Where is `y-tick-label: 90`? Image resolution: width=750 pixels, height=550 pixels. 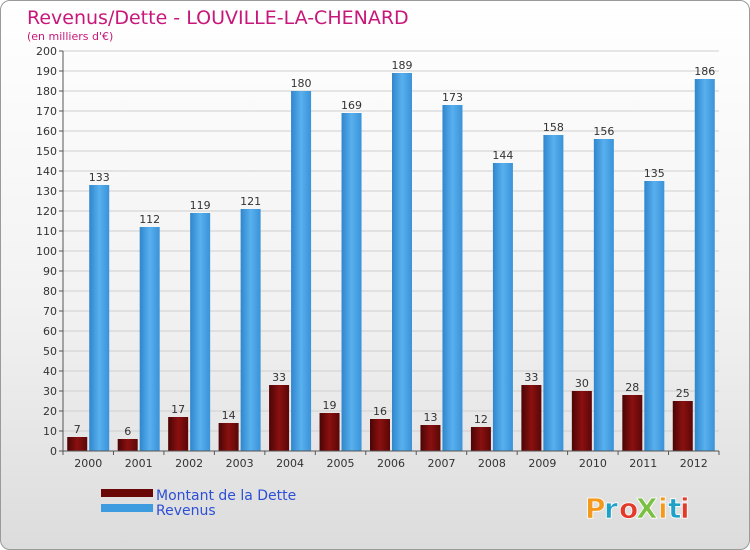
y-tick-label: 90 is located at coordinates (50, 271).